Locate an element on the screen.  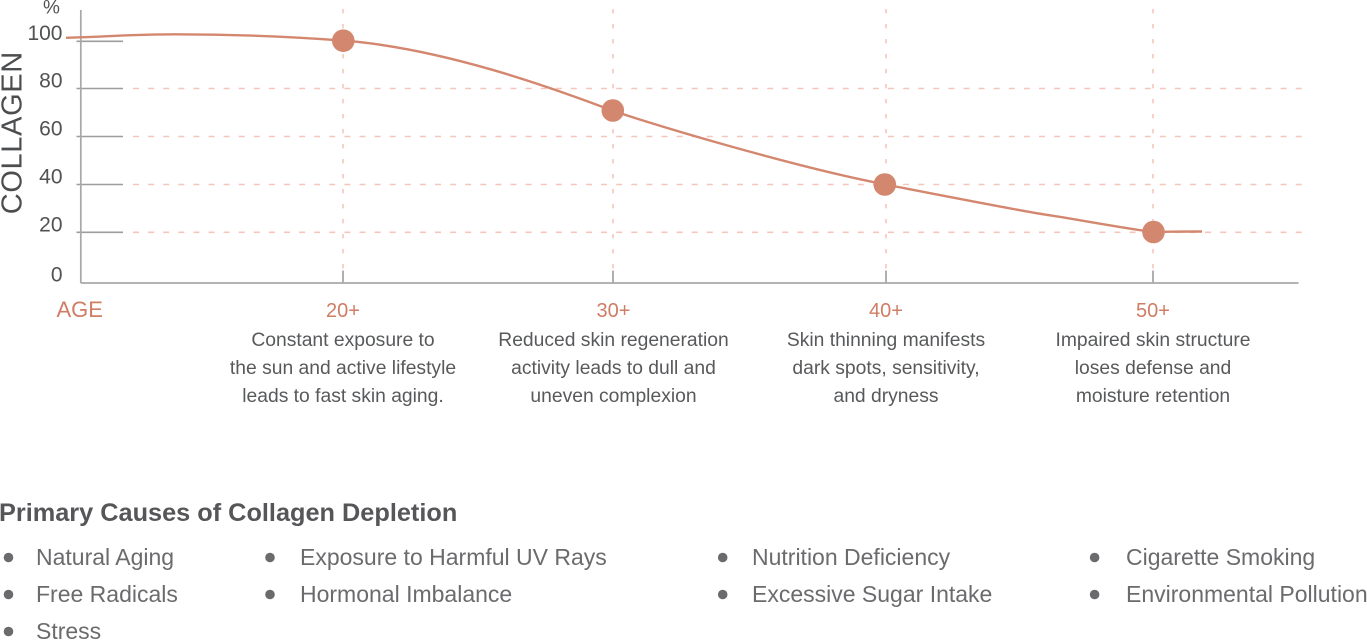
svg-text: 40 is located at coordinates (50, 177).